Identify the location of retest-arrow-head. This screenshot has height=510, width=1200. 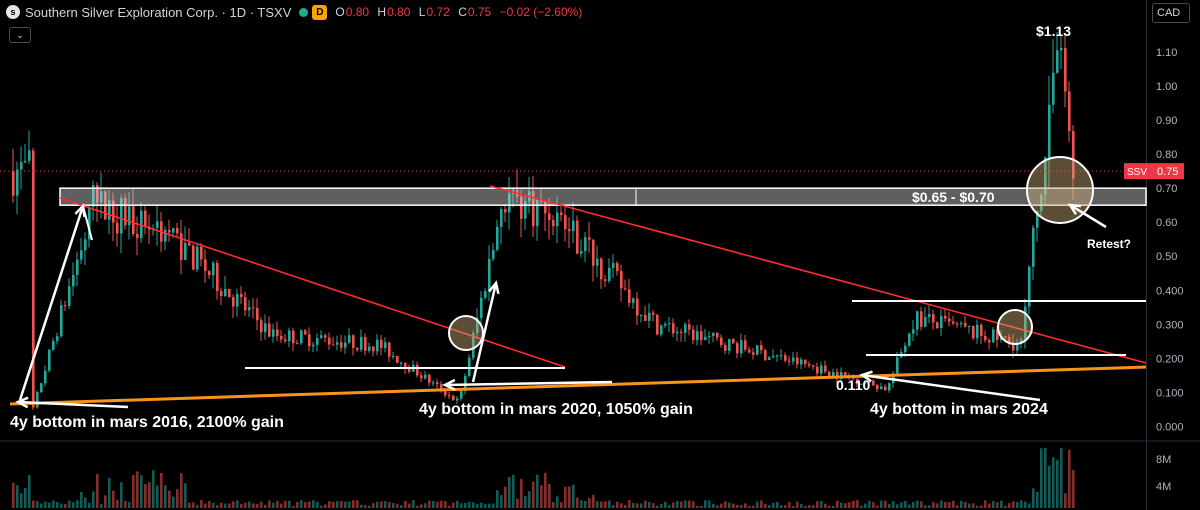
(1074, 209).